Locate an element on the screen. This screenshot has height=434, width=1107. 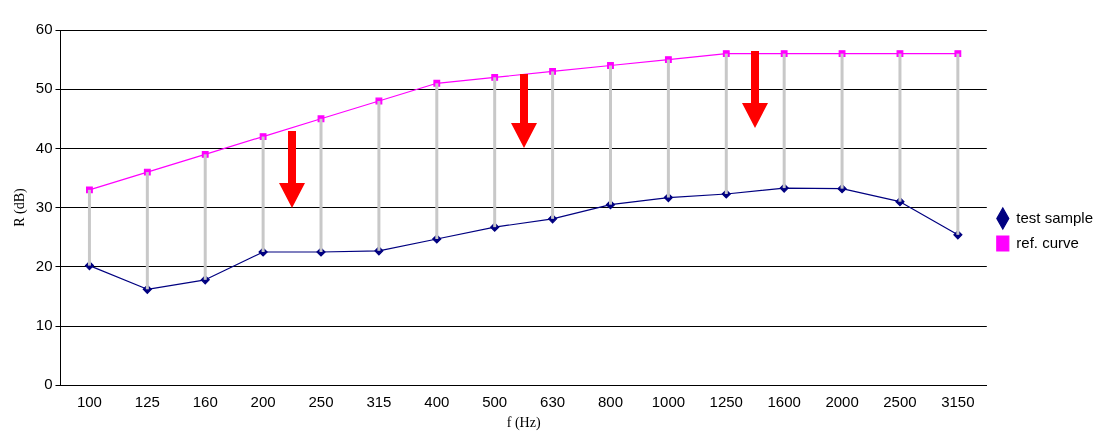
x-tick-label: 200 is located at coordinates (263, 402).